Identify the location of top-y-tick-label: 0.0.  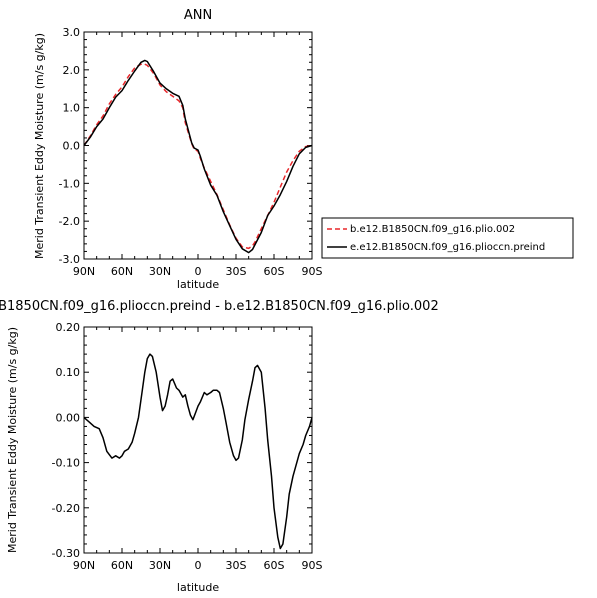
(72, 146).